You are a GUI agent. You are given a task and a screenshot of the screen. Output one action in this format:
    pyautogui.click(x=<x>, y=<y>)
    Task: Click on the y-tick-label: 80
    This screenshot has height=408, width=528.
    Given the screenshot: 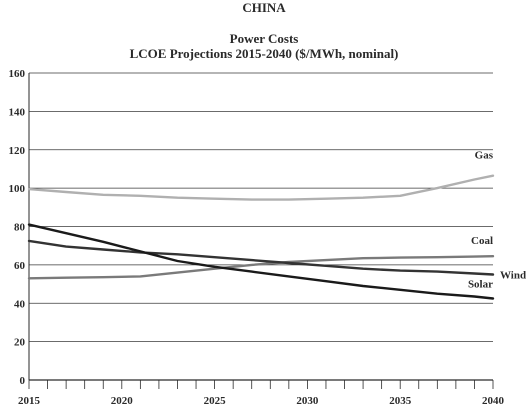 What is the action you would take?
    pyautogui.click(x=20, y=228)
    